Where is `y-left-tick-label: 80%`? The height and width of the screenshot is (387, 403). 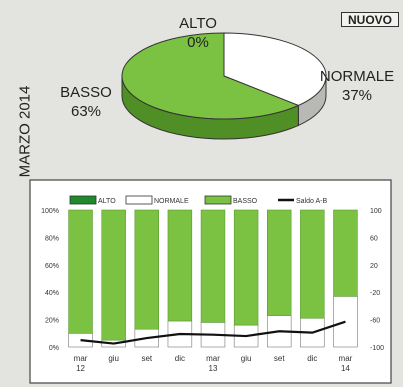
y-left-tick-label: 80% is located at coordinates (52, 238).